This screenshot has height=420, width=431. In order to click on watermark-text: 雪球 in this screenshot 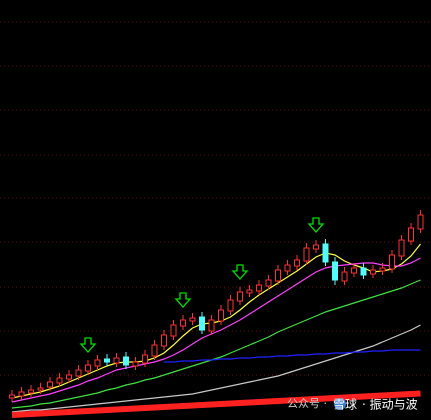, I will do `click(345, 405)`.